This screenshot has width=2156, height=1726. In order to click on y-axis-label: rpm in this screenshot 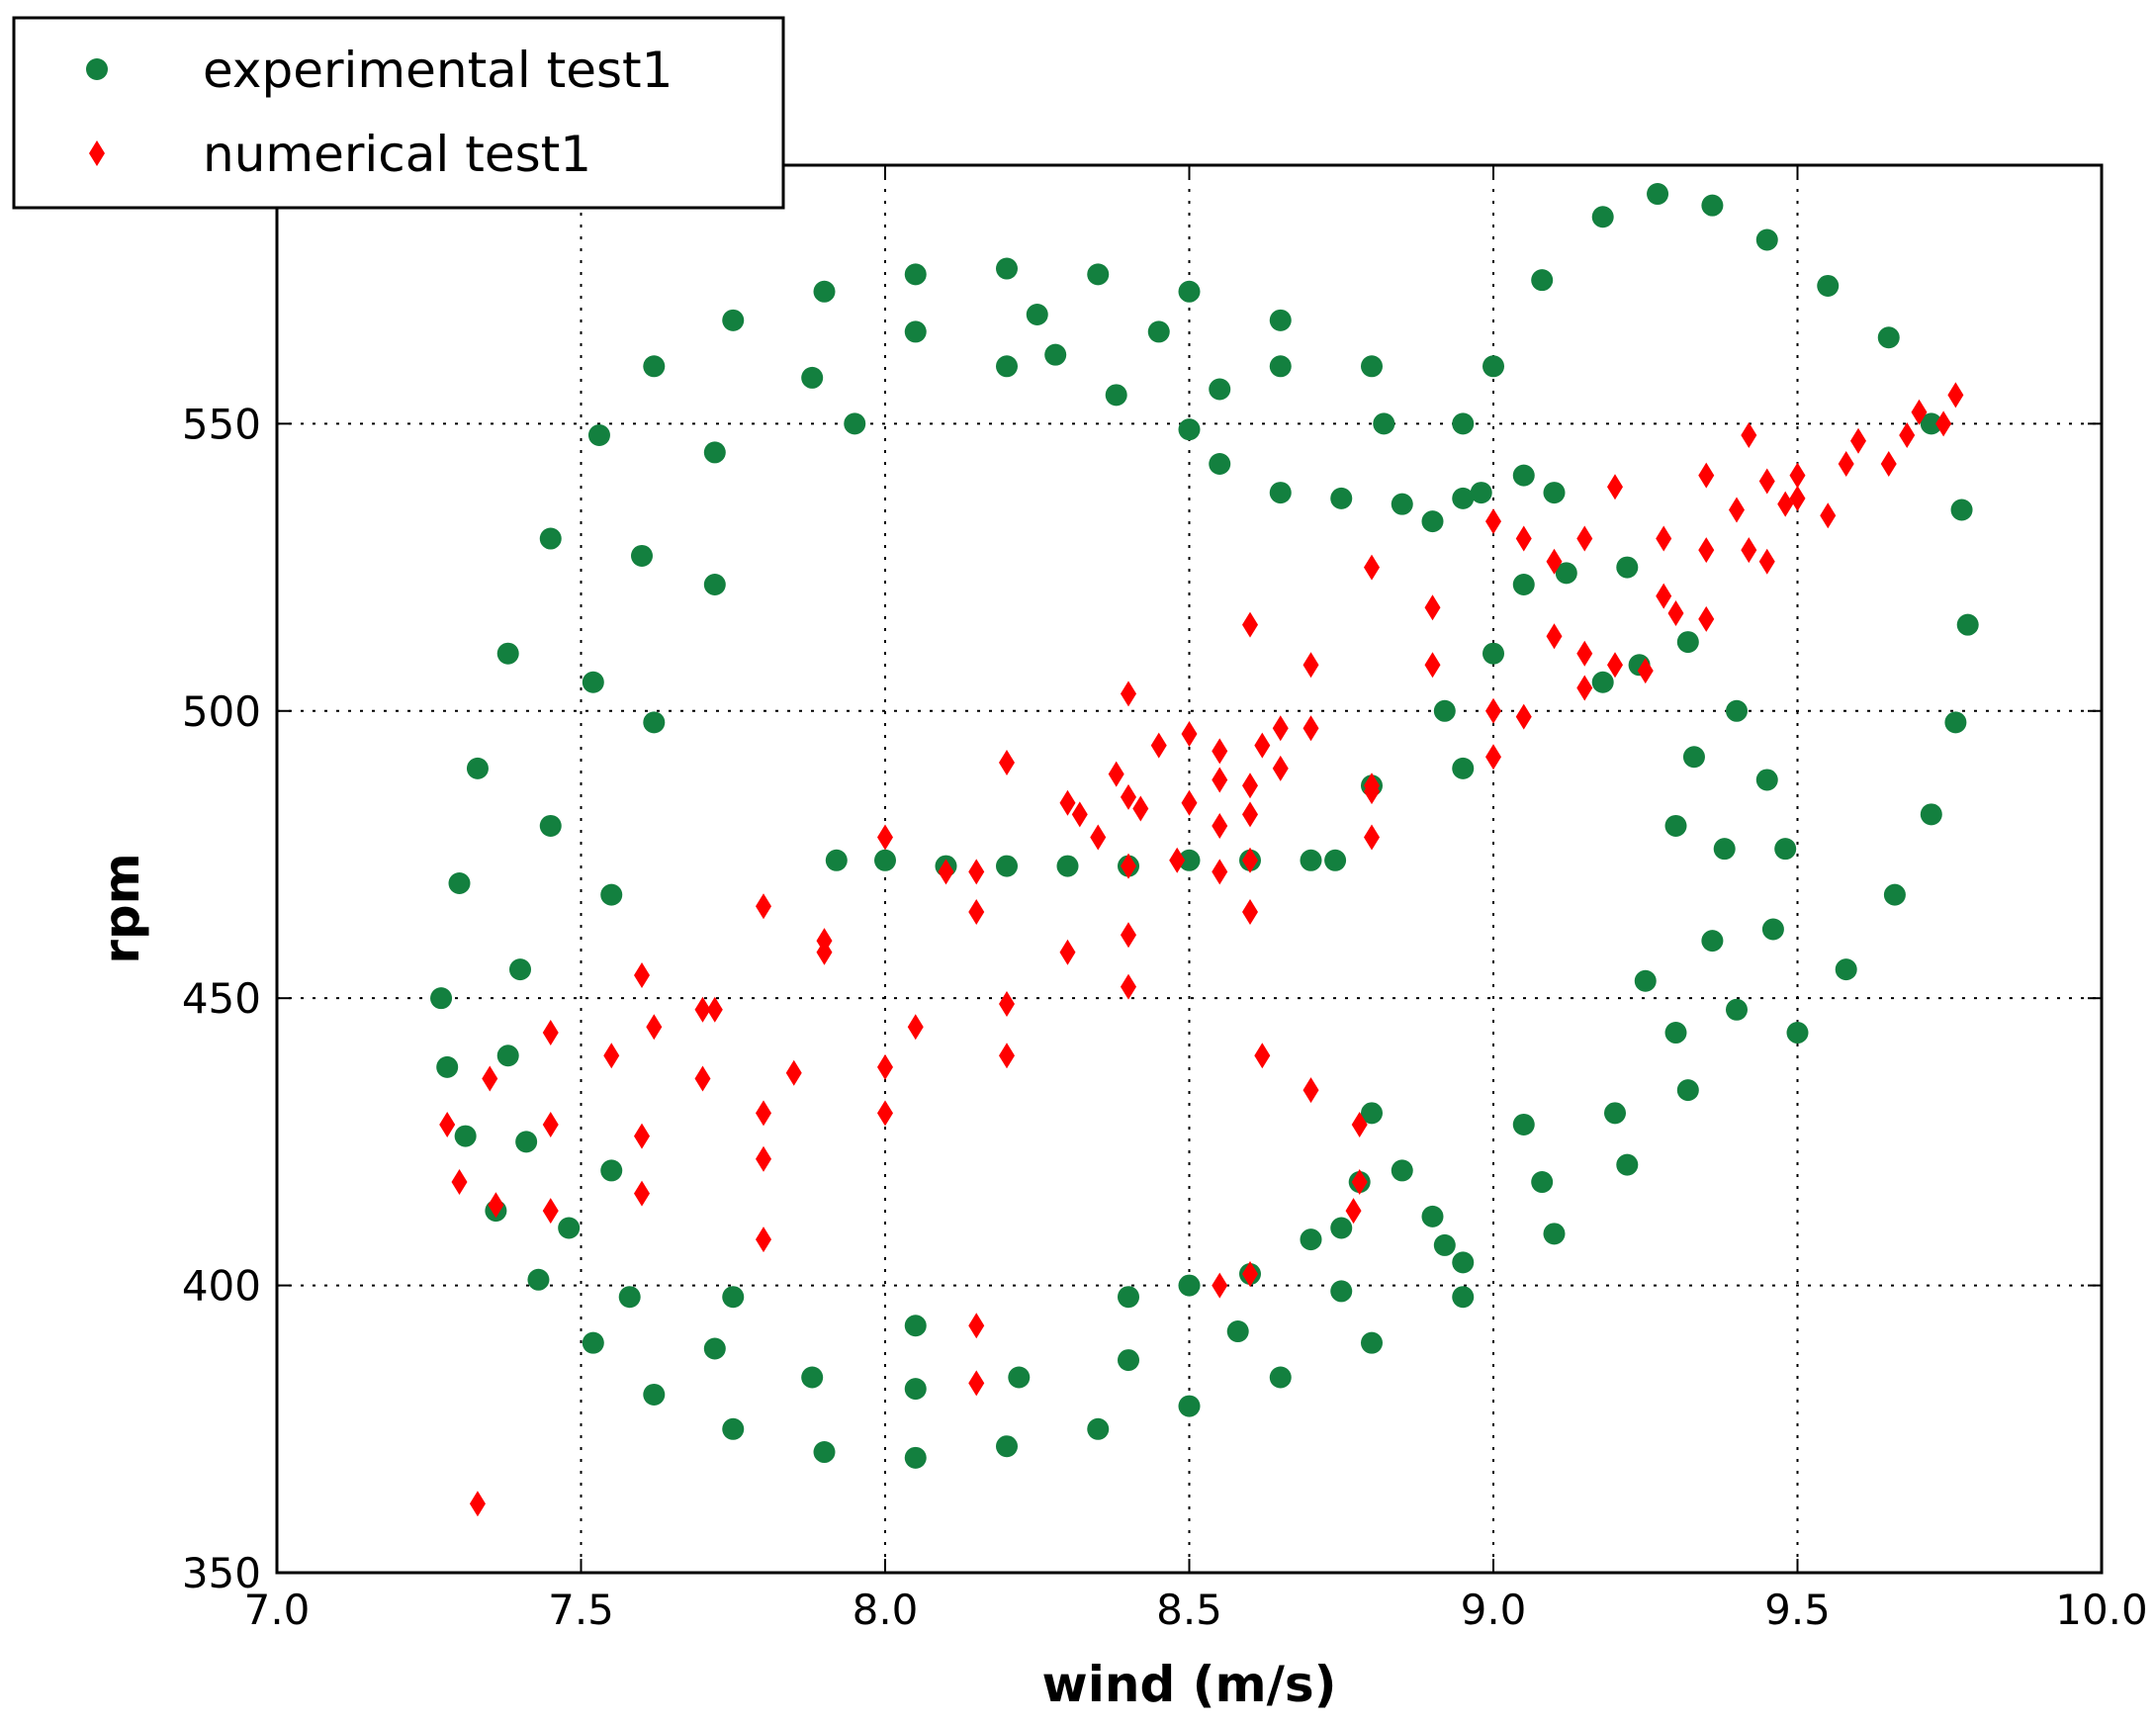, I will do `click(121, 908)`.